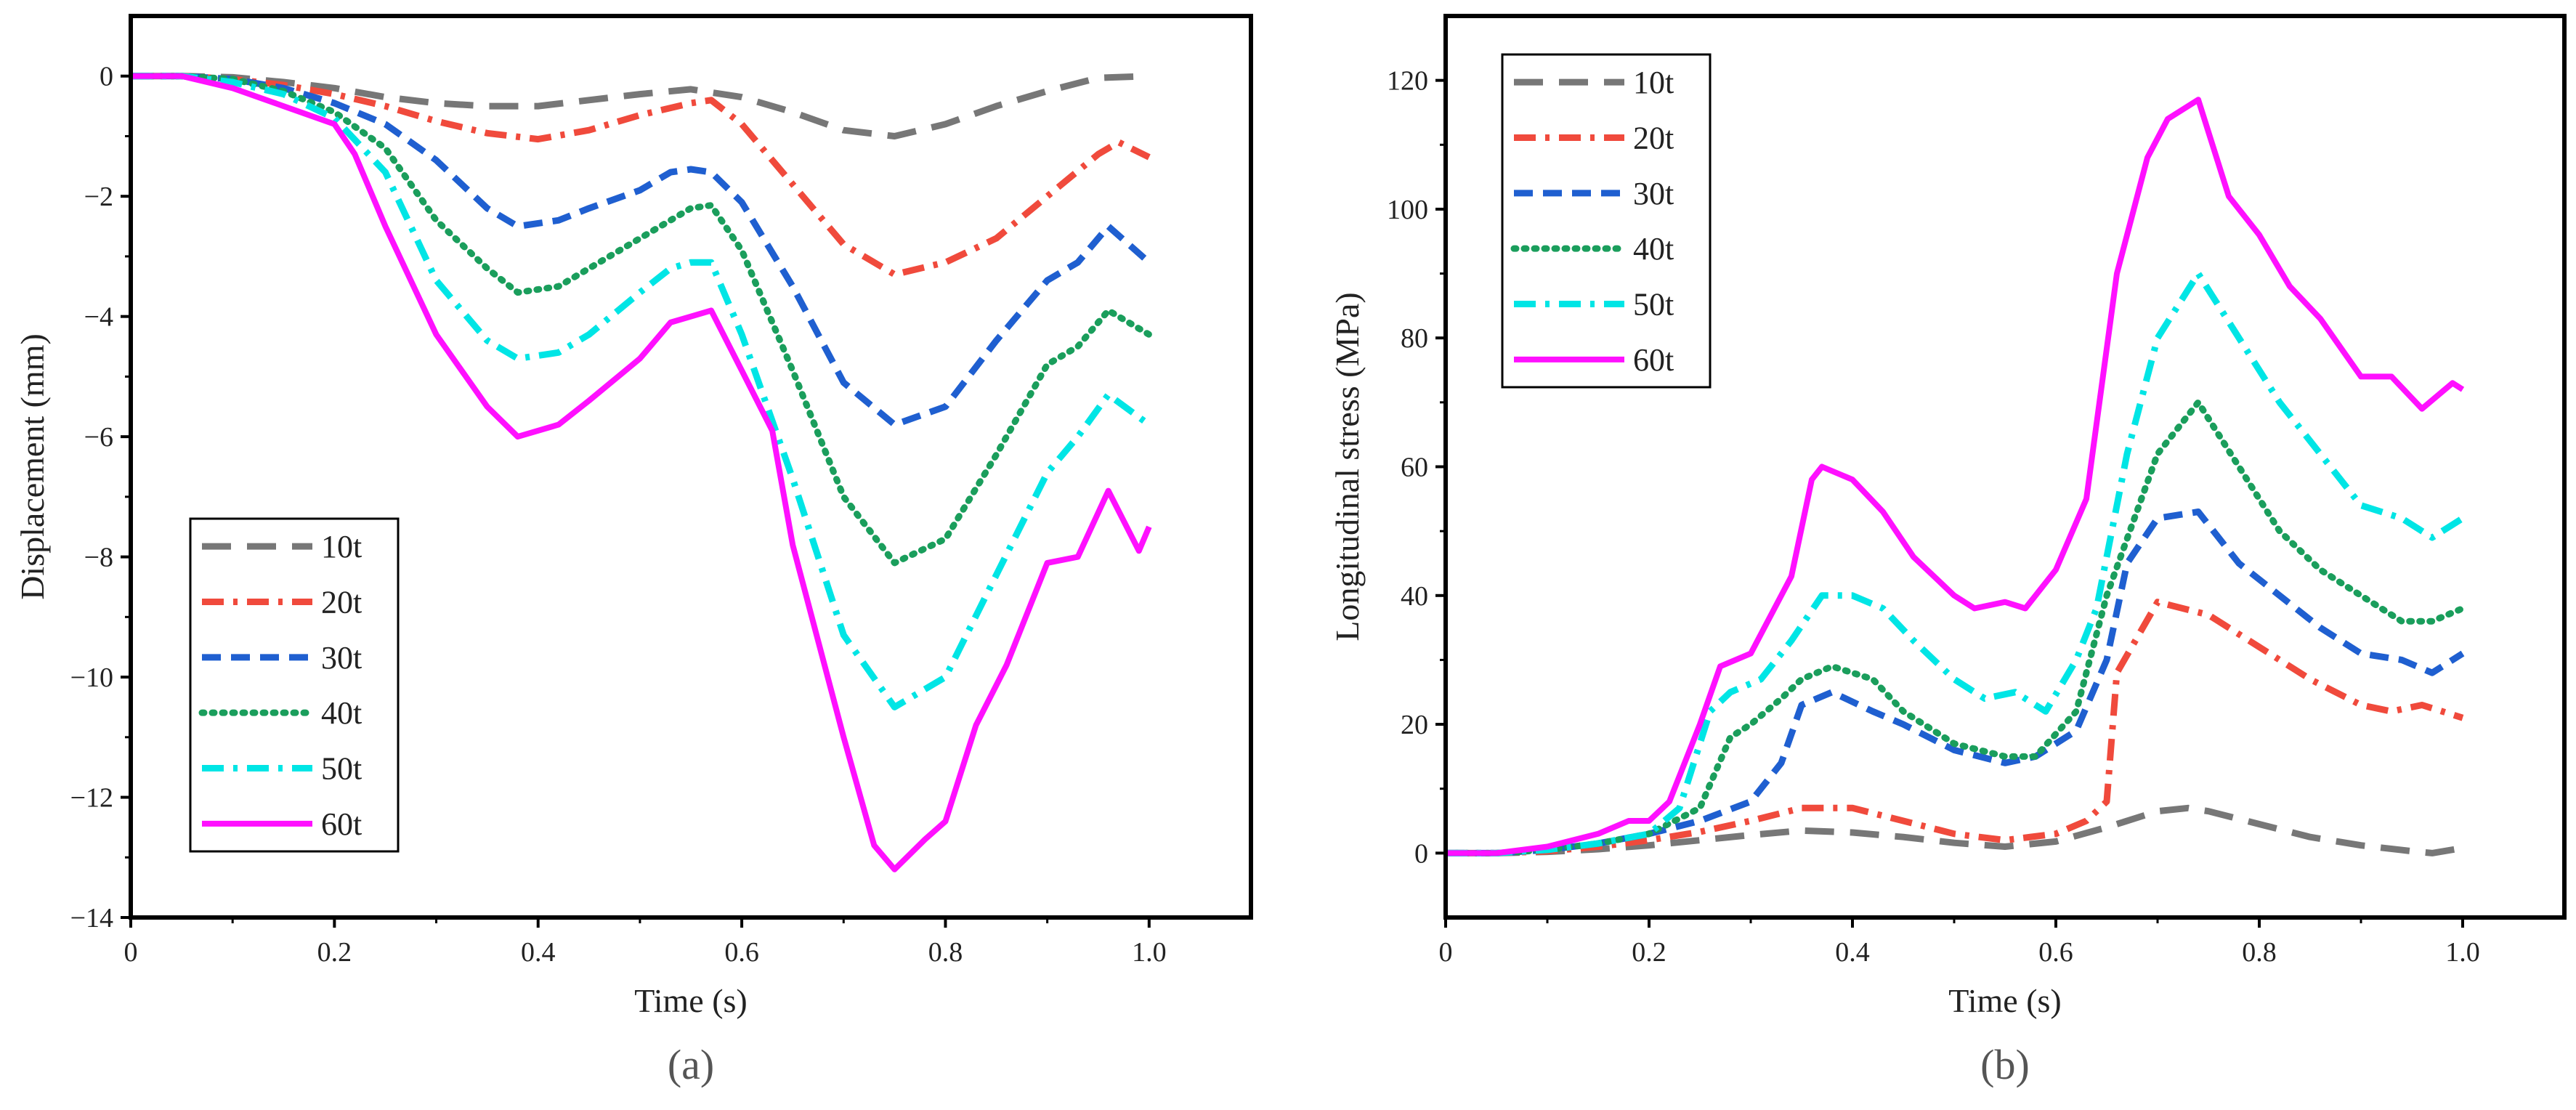 The height and width of the screenshot is (1110, 2576). Describe the element at coordinates (1414, 468) in the screenshot. I see `y-tick-label: 60` at that location.